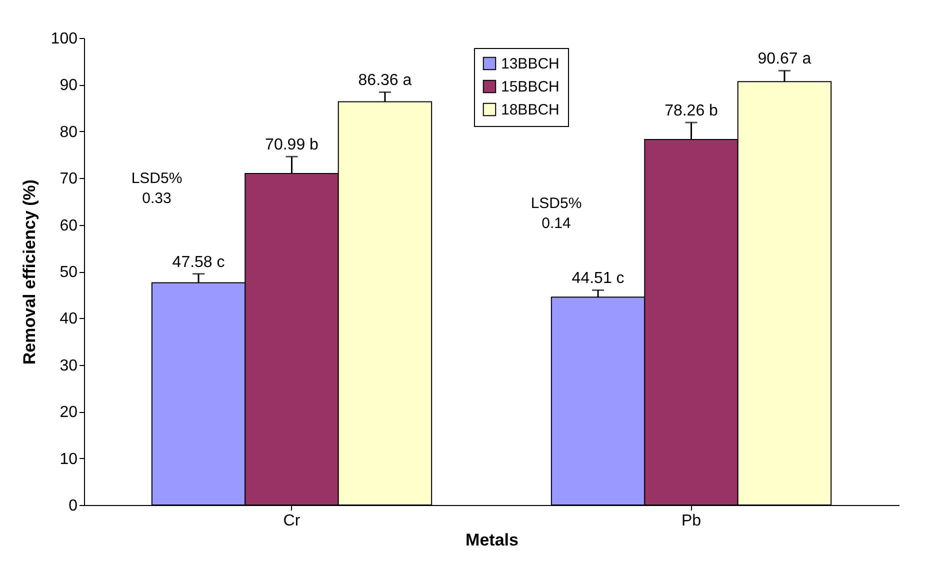 The height and width of the screenshot is (561, 950). I want to click on y-axis-title: Removal efficiency (%), so click(29, 272).